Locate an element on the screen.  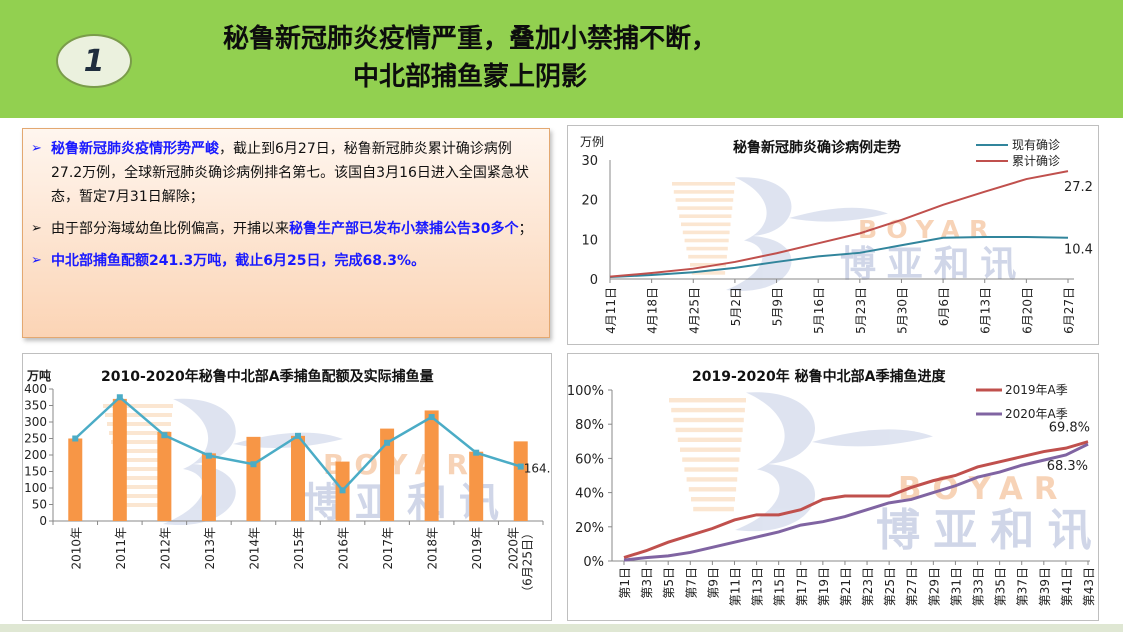
x-tick-label: 第33日 is located at coordinates (979, 586).